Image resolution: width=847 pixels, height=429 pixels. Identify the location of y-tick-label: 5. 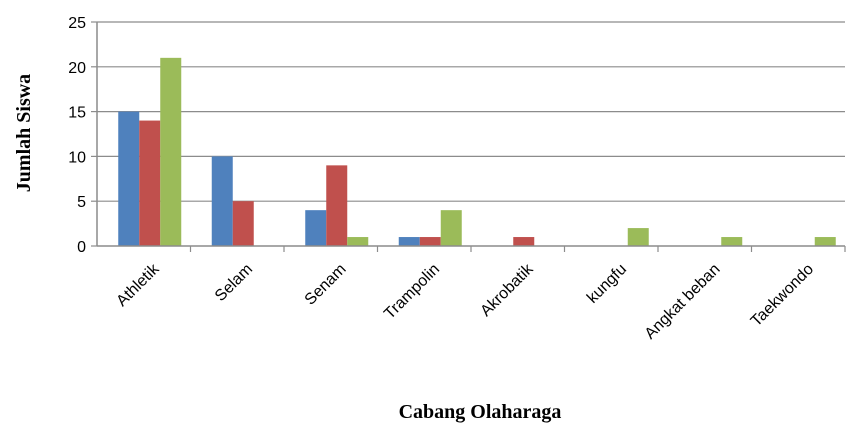
(81, 202).